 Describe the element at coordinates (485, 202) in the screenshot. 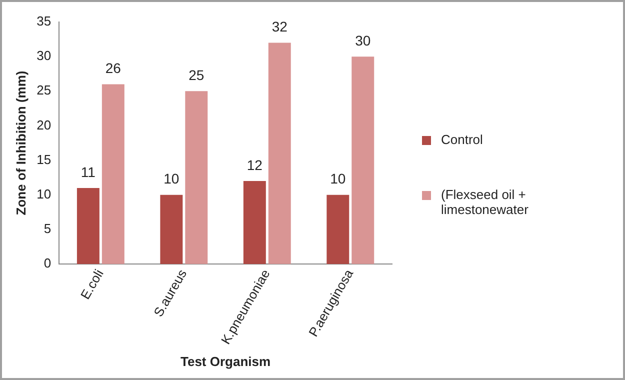

I see `legend-label: (Flexseed oil + limestonewater` at that location.